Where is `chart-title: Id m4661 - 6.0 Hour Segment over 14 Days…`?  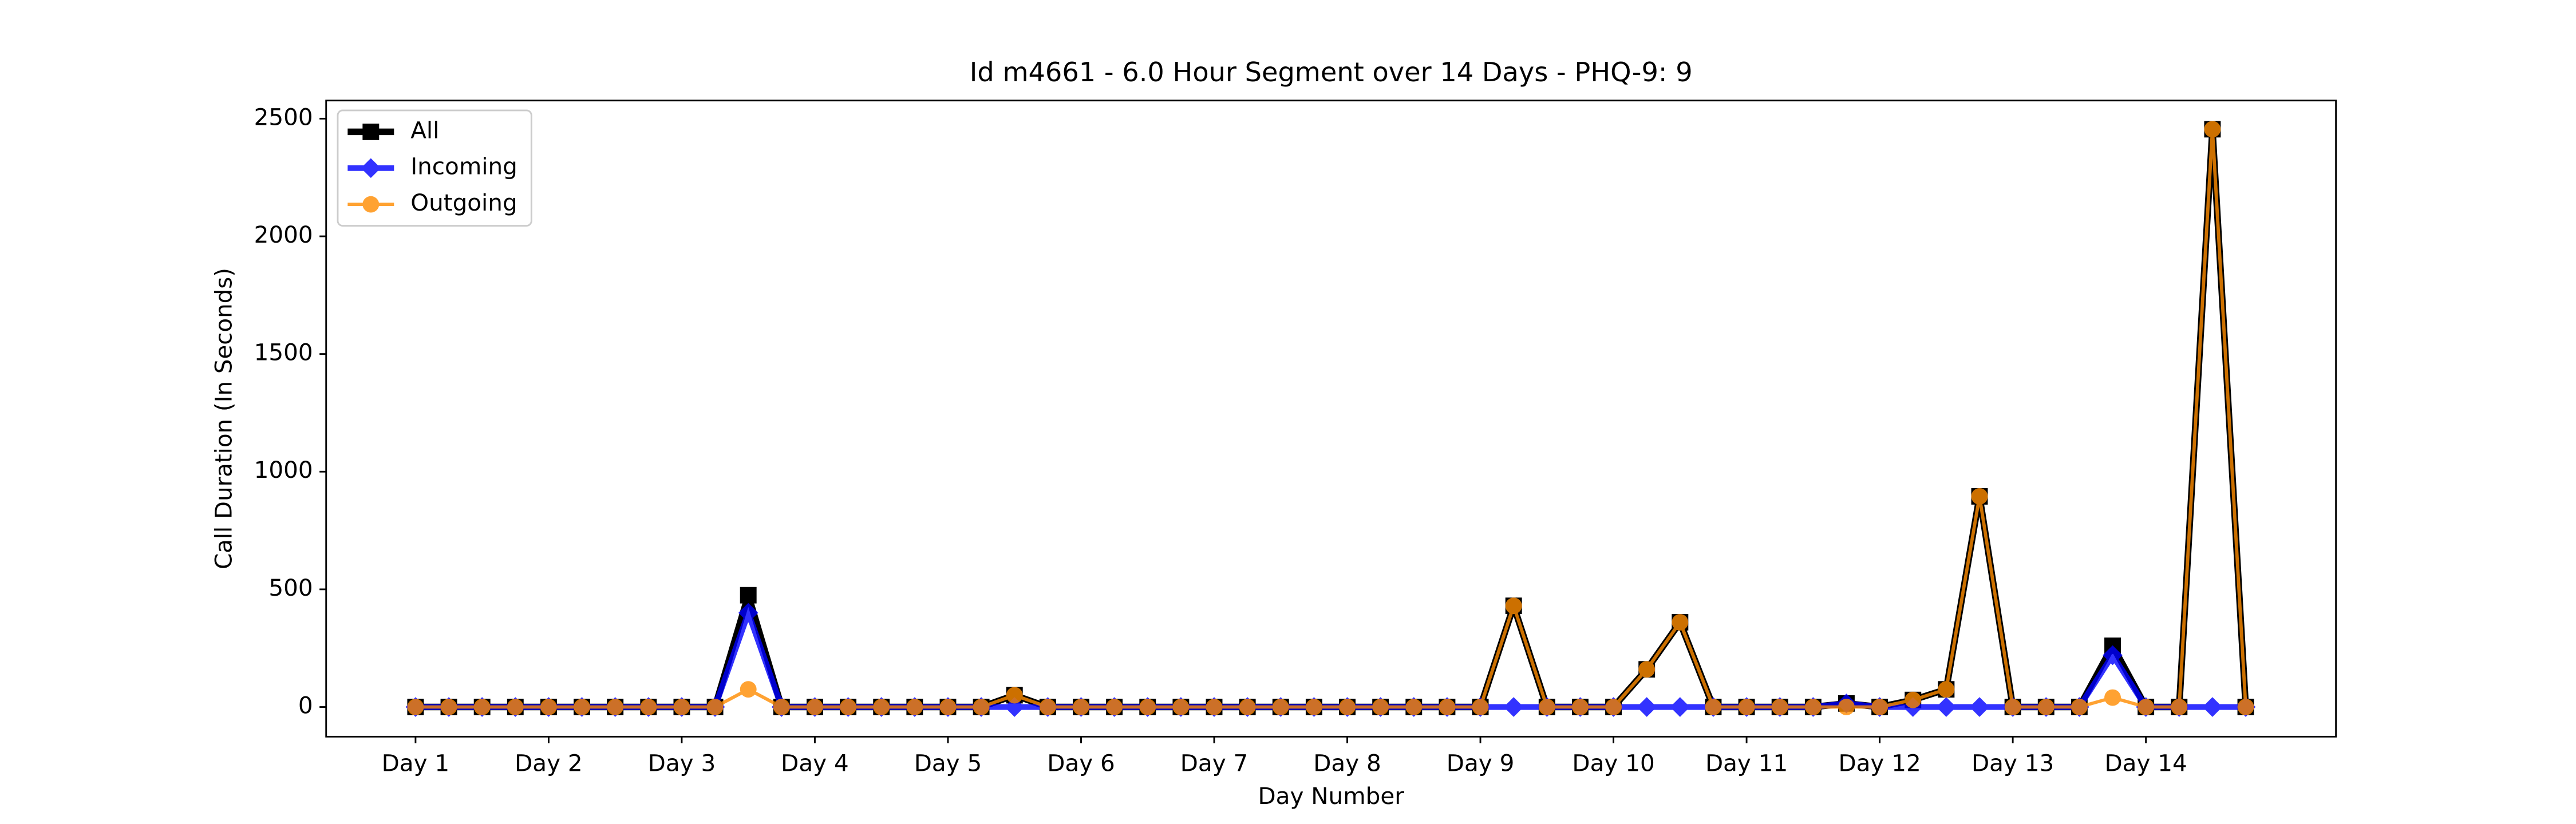
chart-title: Id m4661 - 6.0 Hour Segment over 14 Days… is located at coordinates (1331, 72).